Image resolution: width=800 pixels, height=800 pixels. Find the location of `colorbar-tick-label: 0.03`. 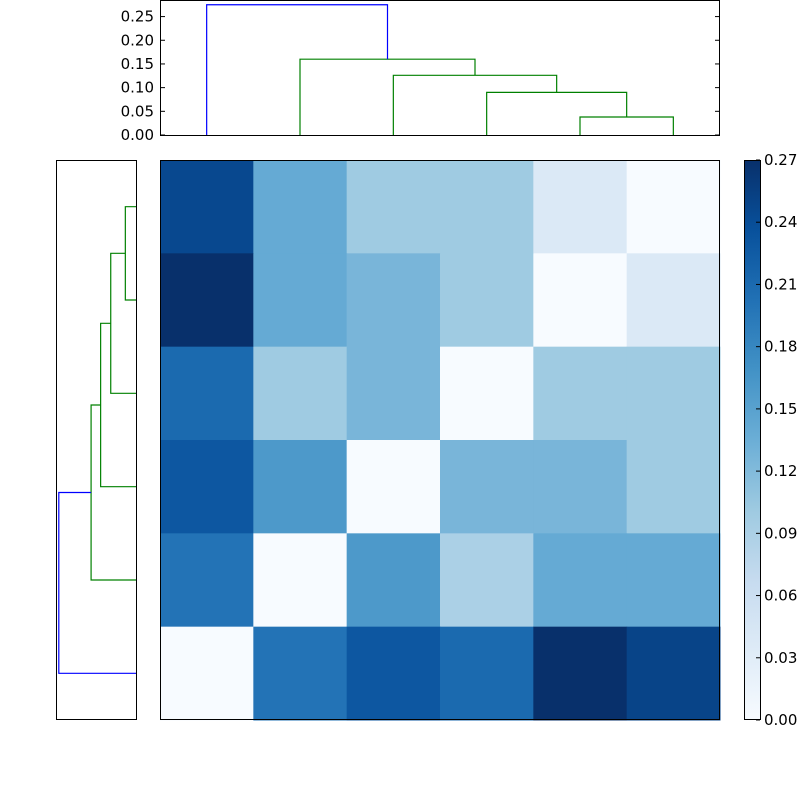

colorbar-tick-label: 0.03 is located at coordinates (780, 658).